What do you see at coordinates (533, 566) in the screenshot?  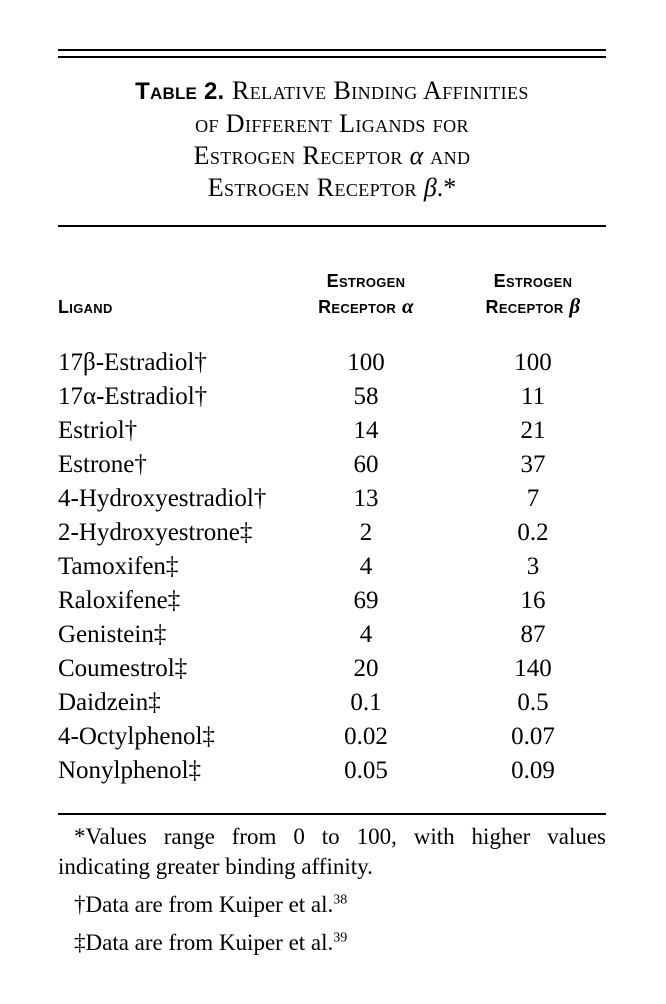 I see `er-beta-value: 3` at bounding box center [533, 566].